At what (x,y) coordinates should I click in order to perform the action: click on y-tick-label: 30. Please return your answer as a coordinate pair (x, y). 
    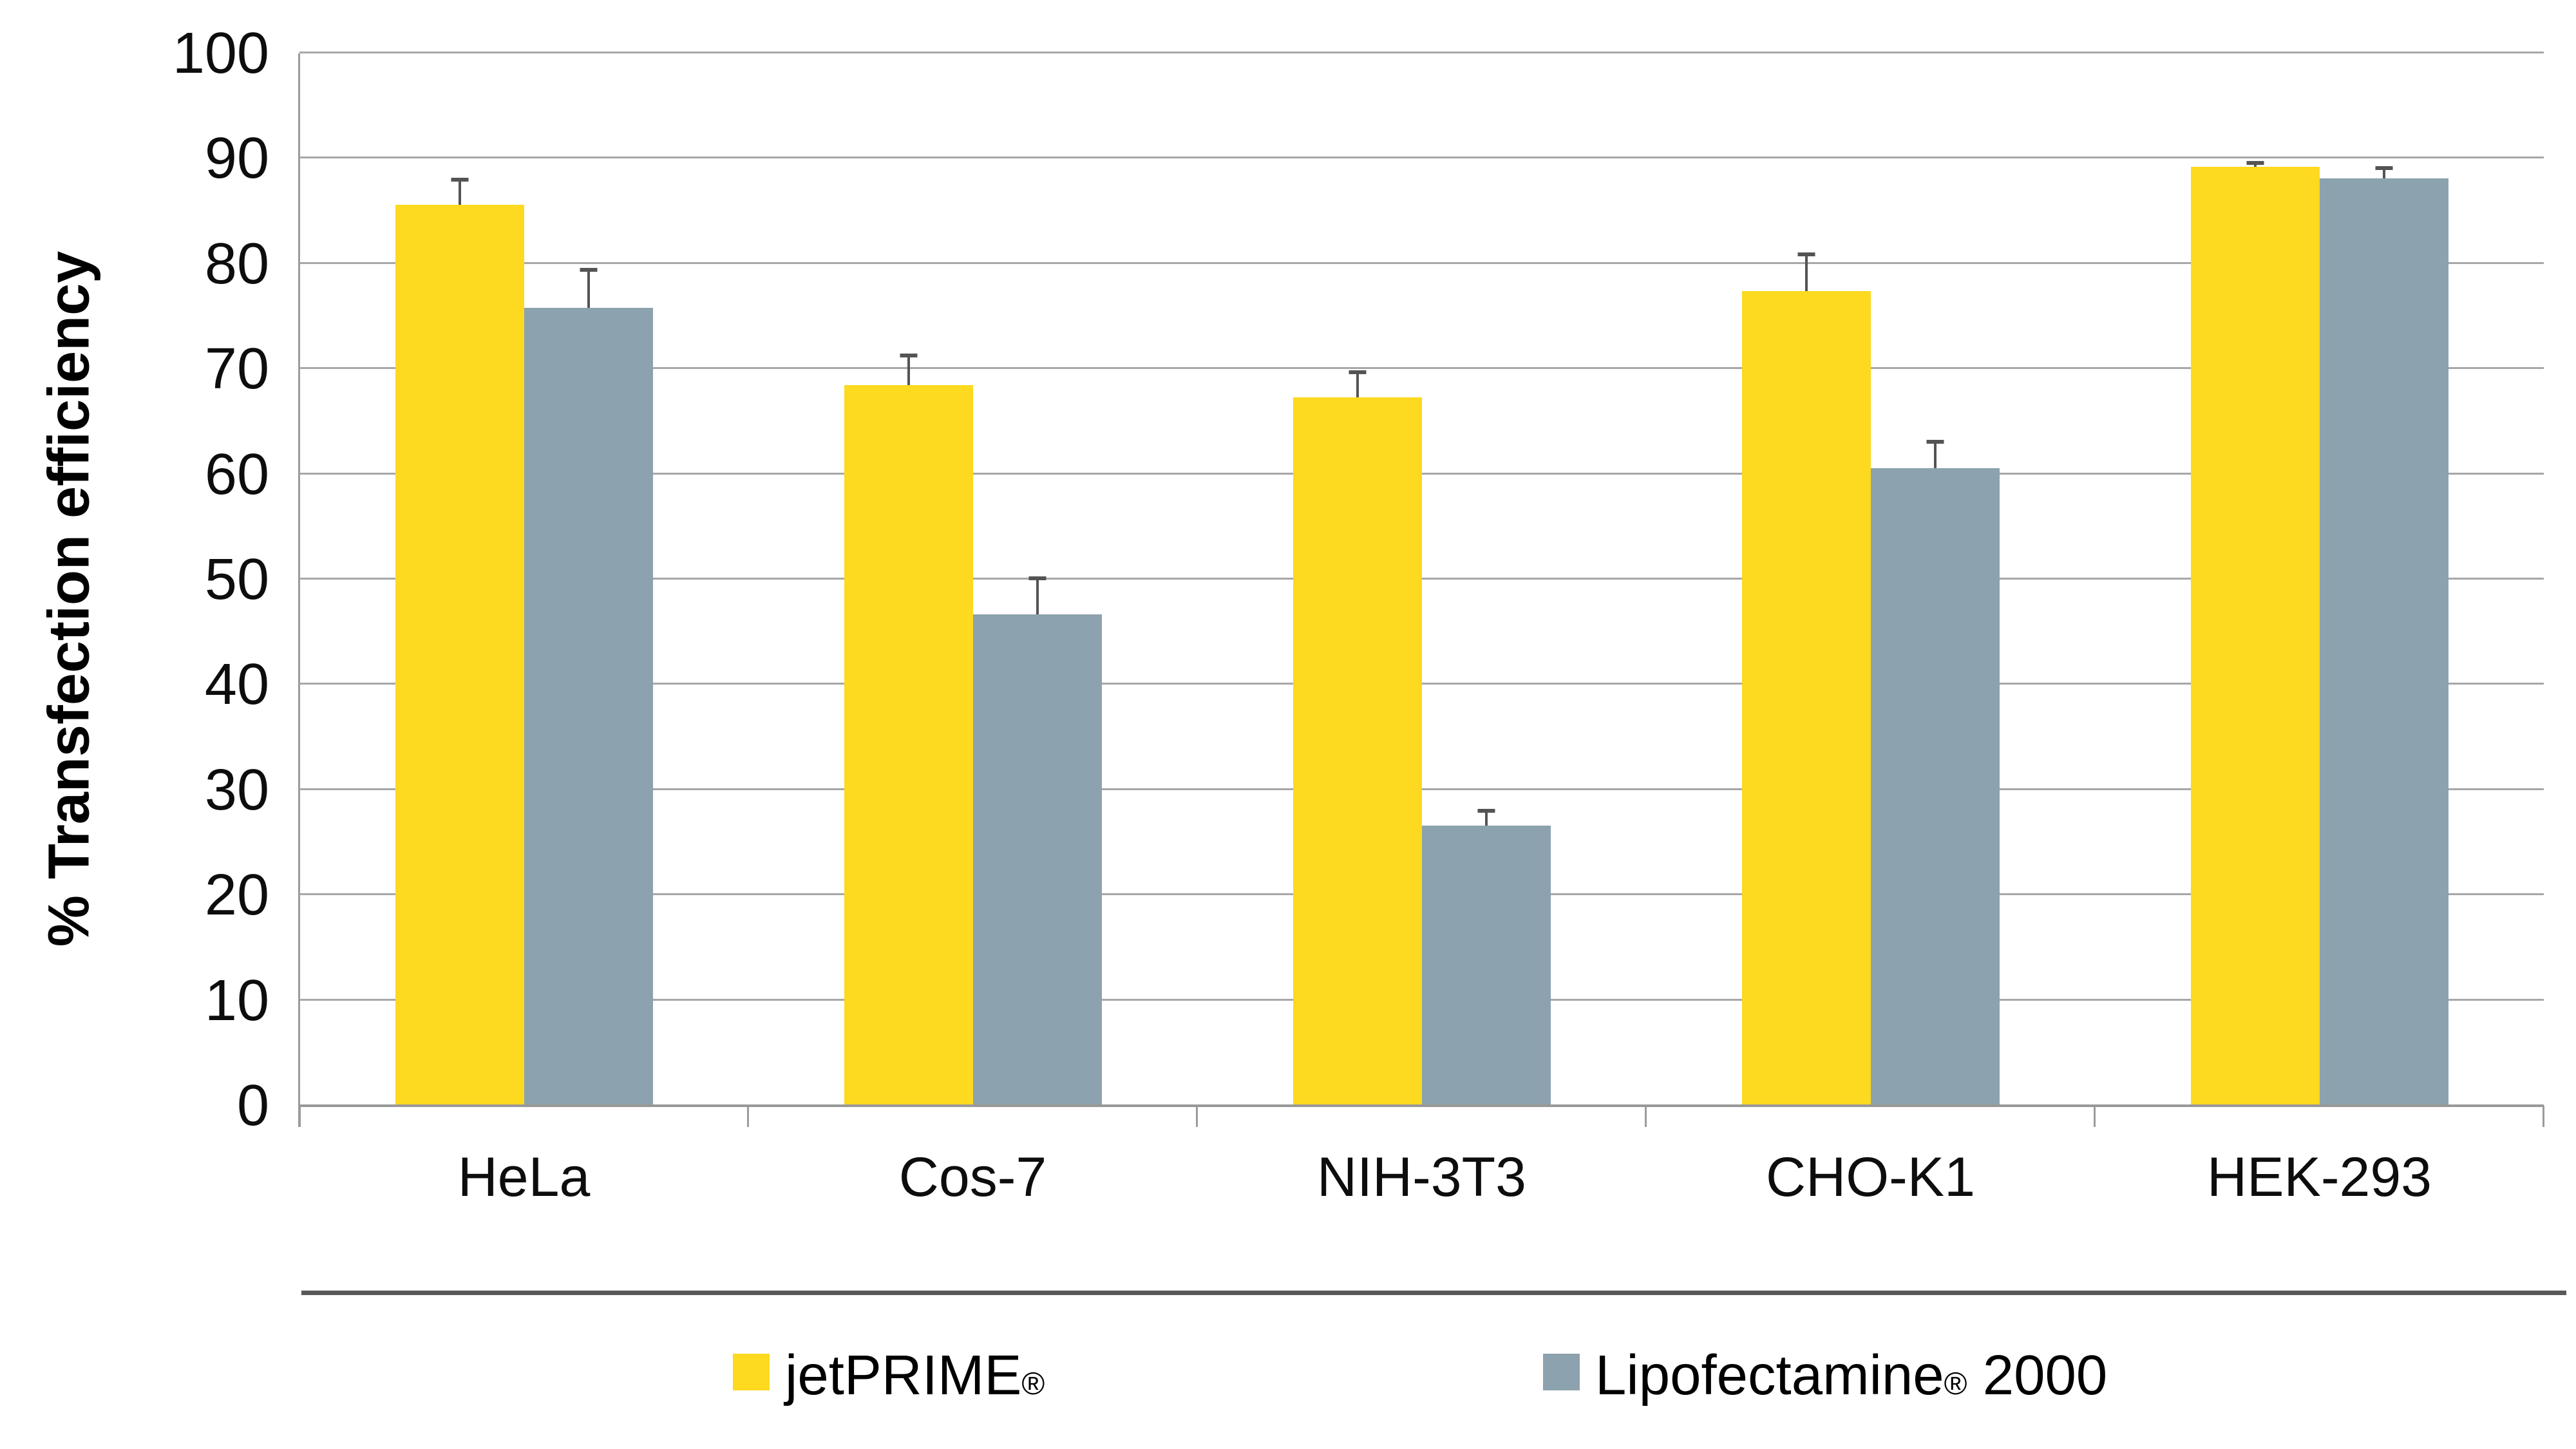
    Looking at the image, I should click on (237, 789).